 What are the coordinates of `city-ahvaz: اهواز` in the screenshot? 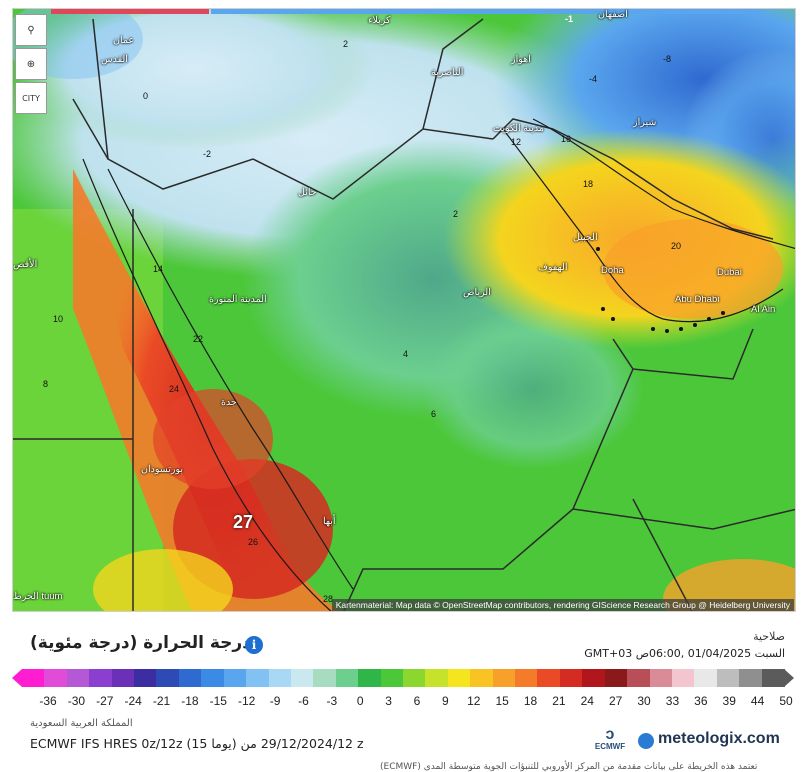 It's located at (521, 59).